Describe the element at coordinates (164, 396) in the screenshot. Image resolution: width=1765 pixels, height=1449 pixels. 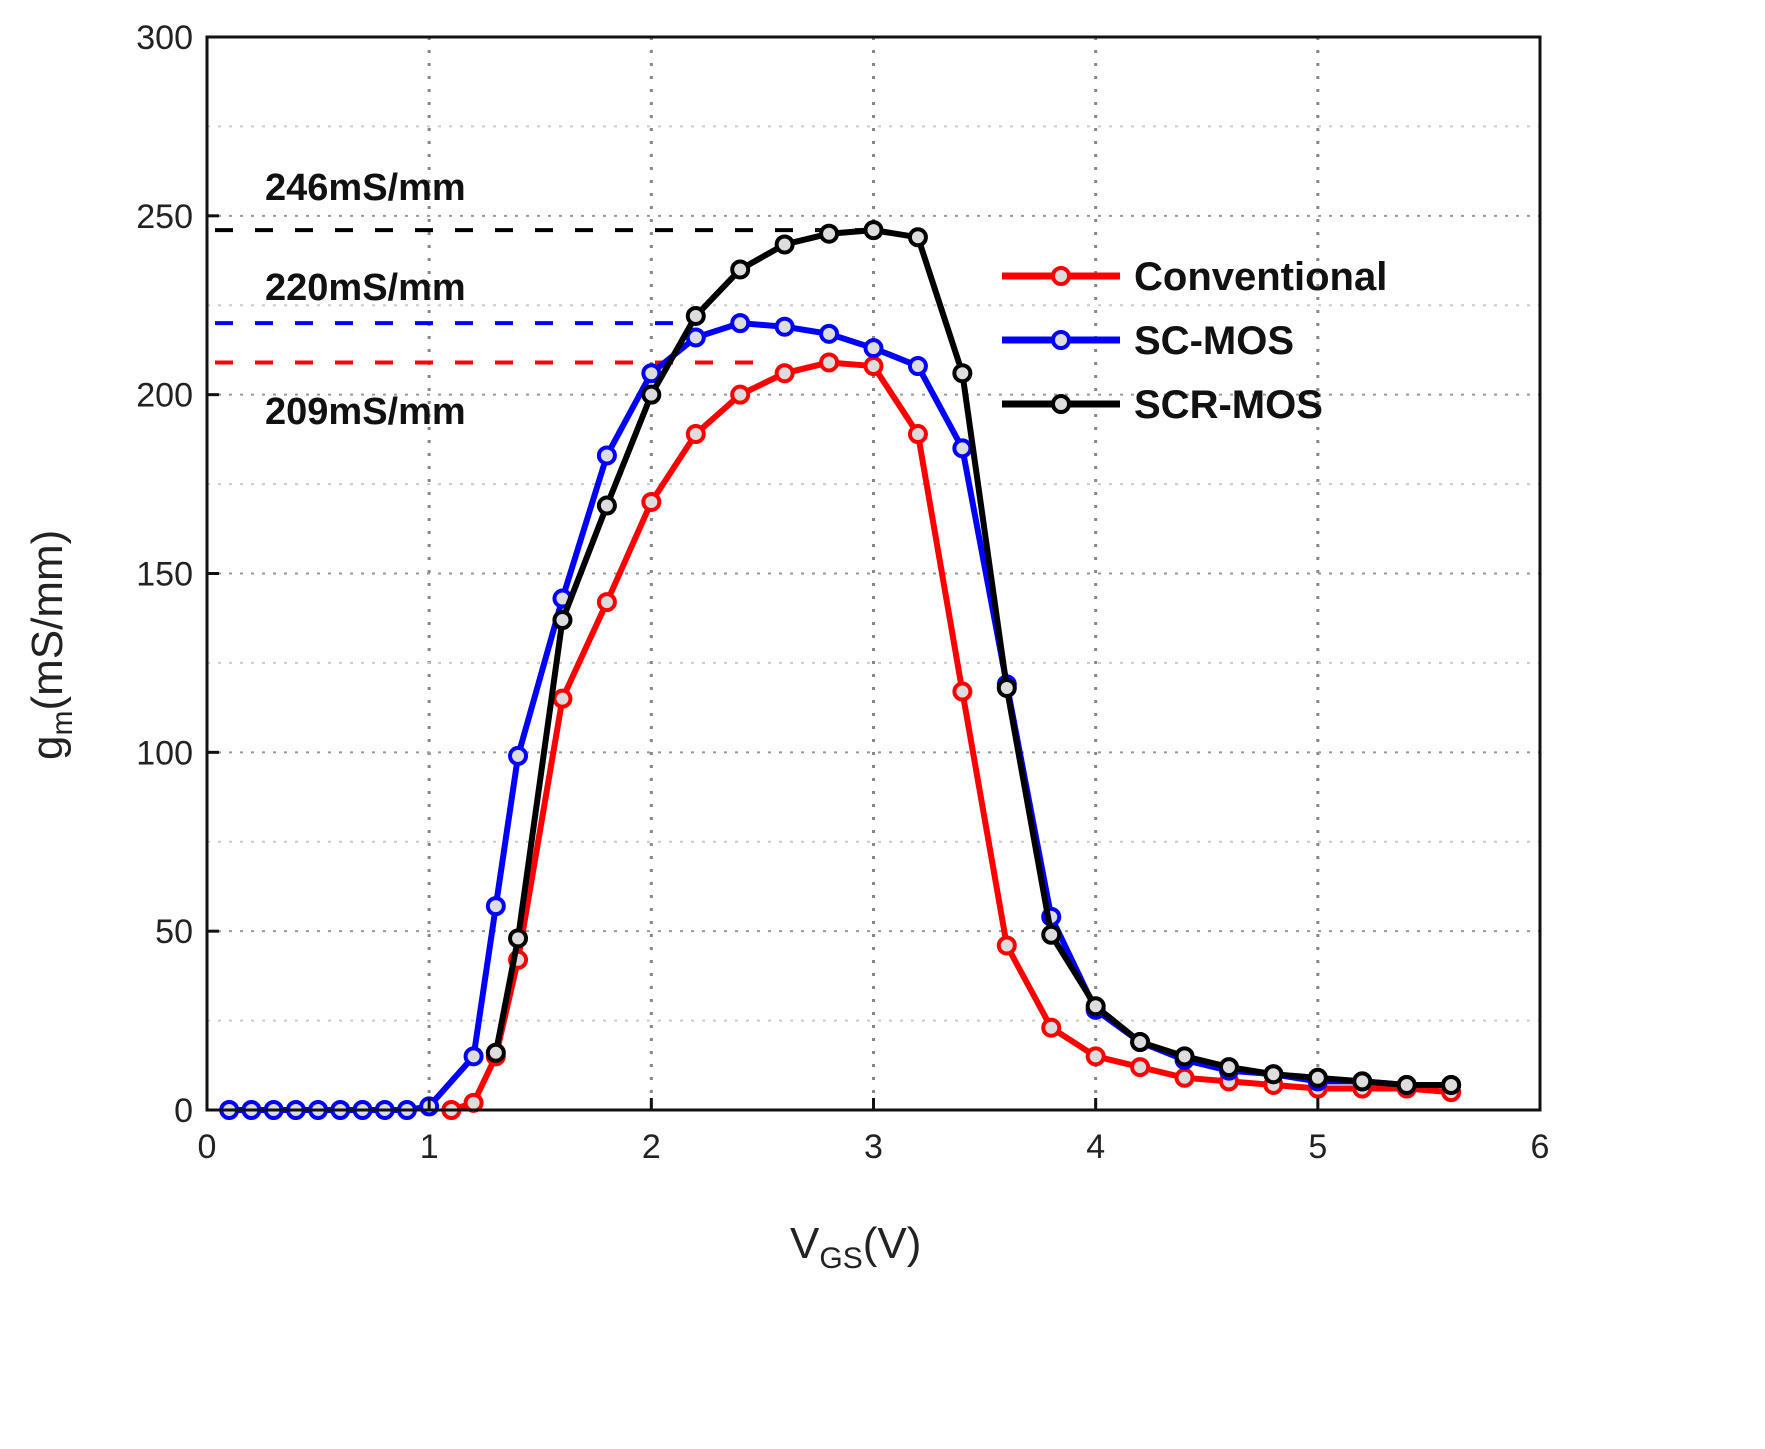
I see `y-tick-label: 200` at that location.